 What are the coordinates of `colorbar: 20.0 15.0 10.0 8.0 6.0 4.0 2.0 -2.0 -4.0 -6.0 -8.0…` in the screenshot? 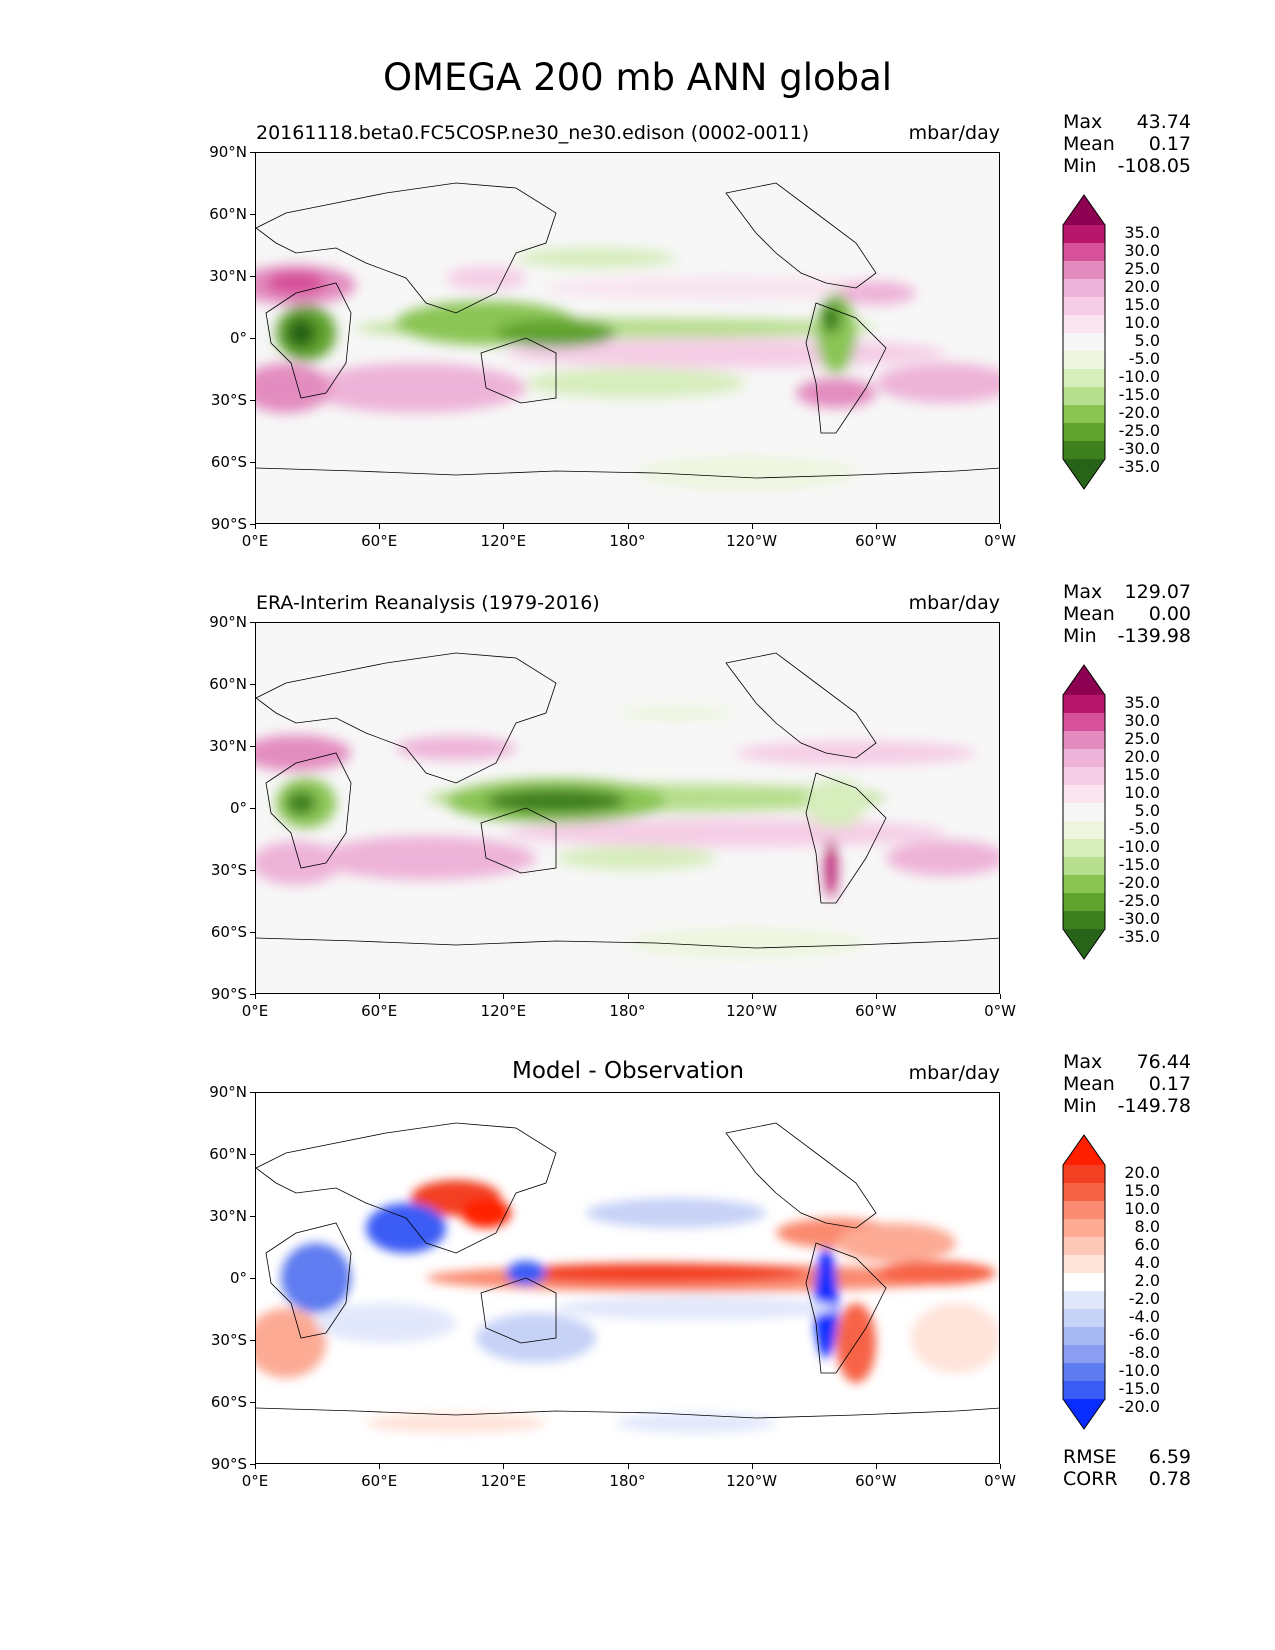 It's located at (1111, 1284).